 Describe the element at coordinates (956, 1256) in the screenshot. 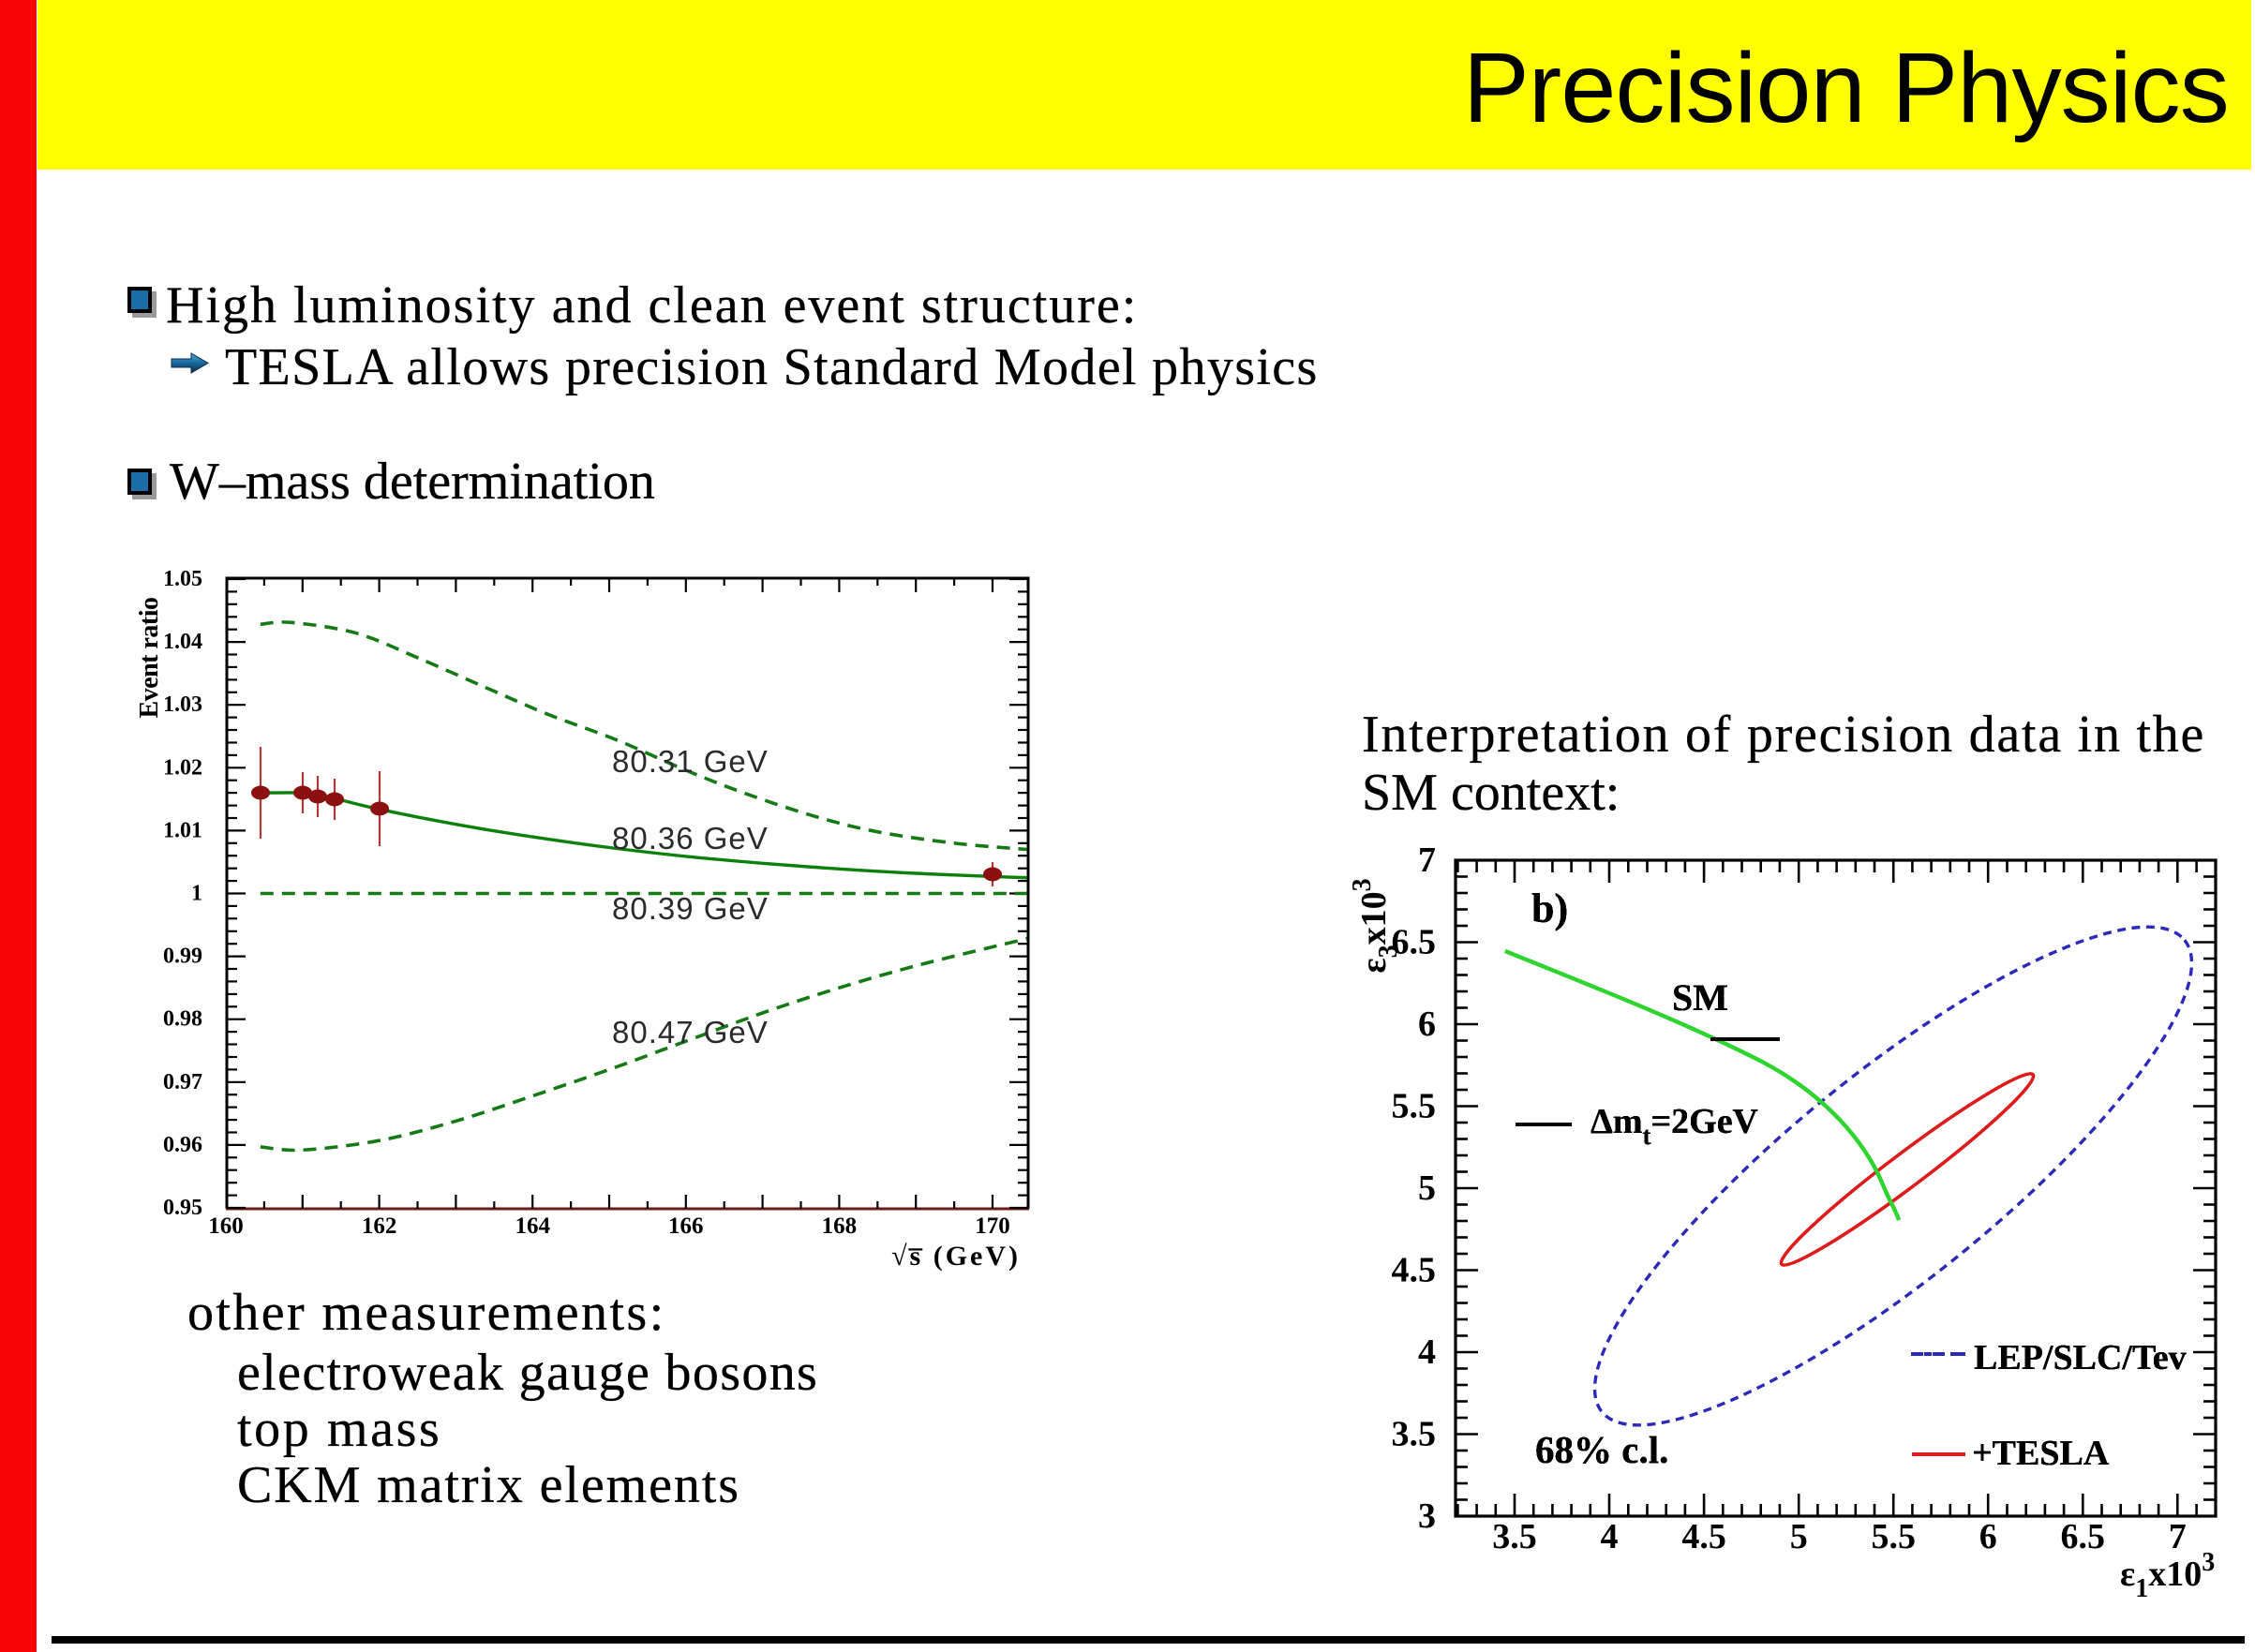

I see `svg-text: √s̅ (GeV)` at that location.